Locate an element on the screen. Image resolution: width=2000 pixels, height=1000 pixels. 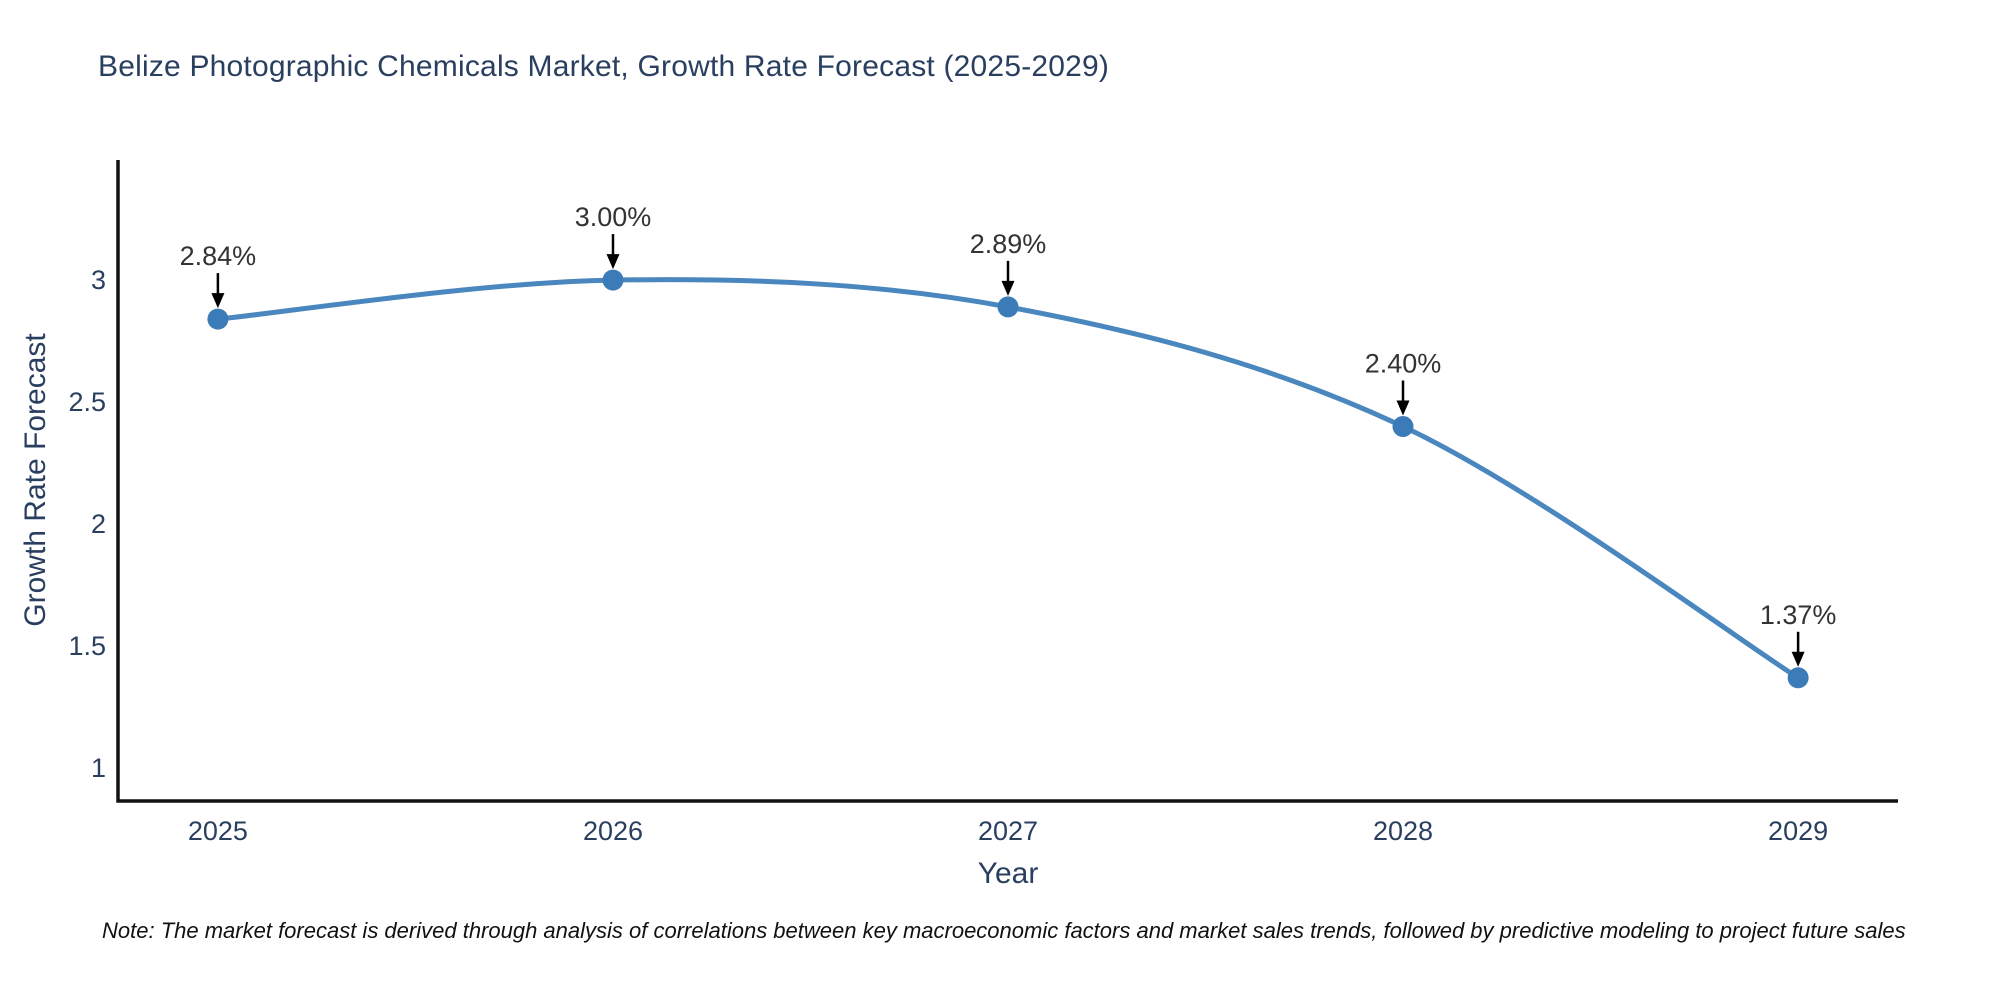
data-point-2025 is located at coordinates (218, 319).